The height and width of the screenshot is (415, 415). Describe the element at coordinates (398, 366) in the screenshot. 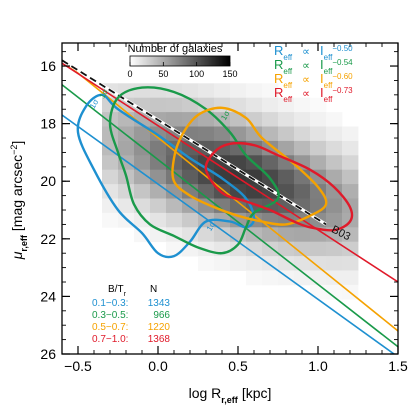

I see `x-tick-label: 1.5` at that location.